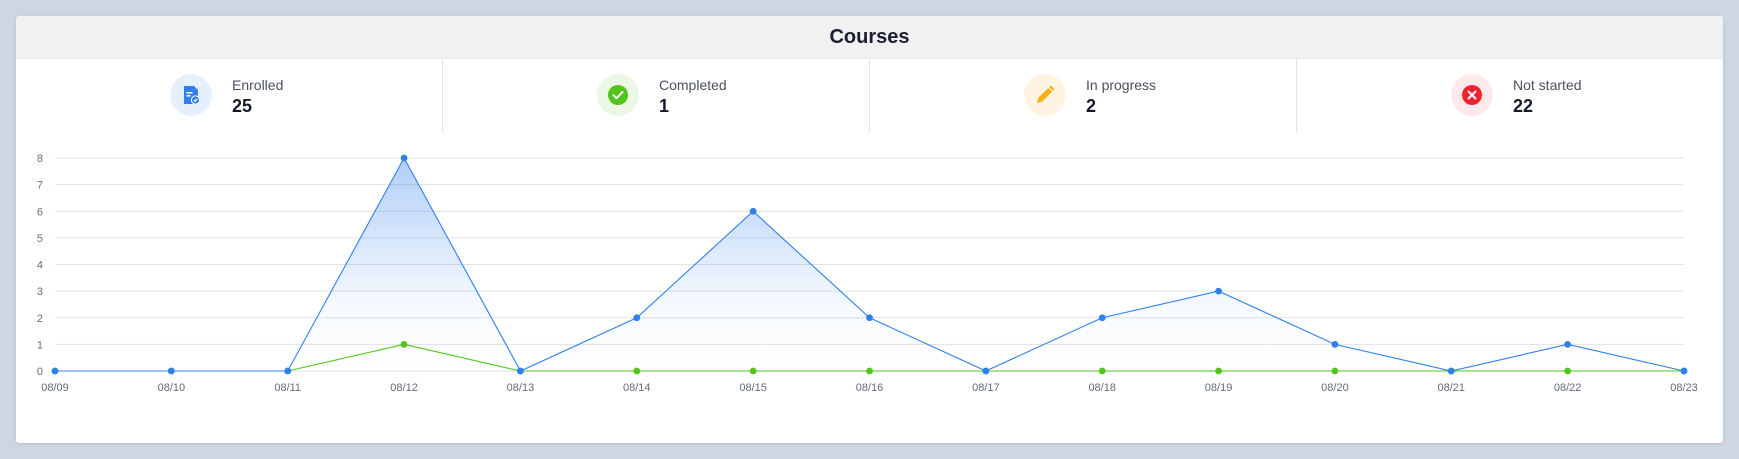 This screenshot has height=459, width=1739. I want to click on stat-label: Enrolled, so click(258, 85).